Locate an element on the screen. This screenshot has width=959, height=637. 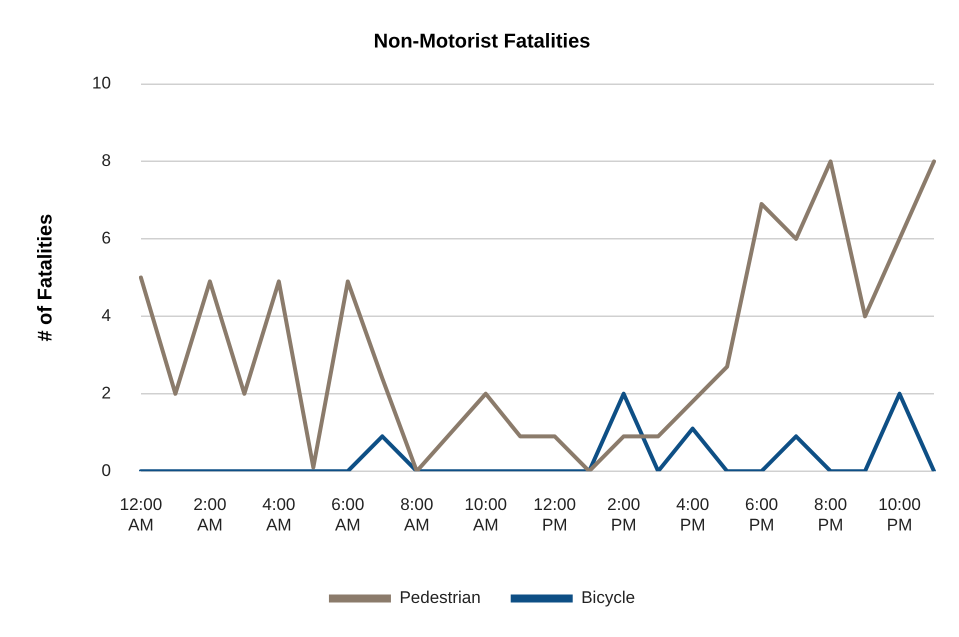
x-tick-label: 4:00 PM is located at coordinates (693, 514).